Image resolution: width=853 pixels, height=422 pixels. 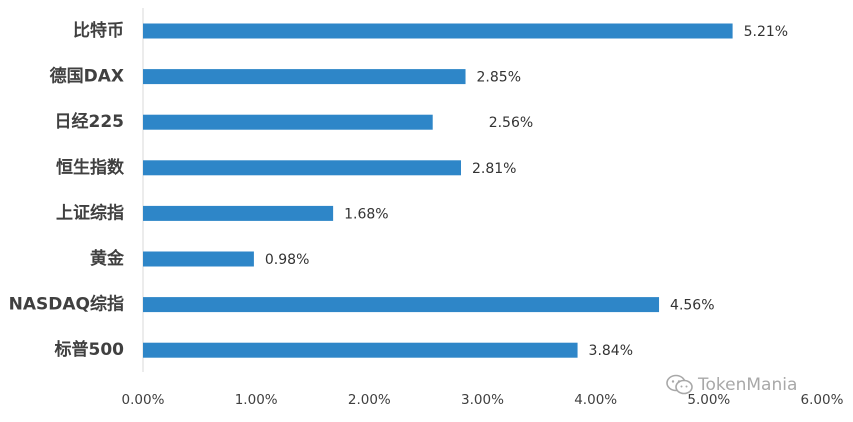 What do you see at coordinates (766, 32) in the screenshot?
I see `data-label: 5.21%` at bounding box center [766, 32].